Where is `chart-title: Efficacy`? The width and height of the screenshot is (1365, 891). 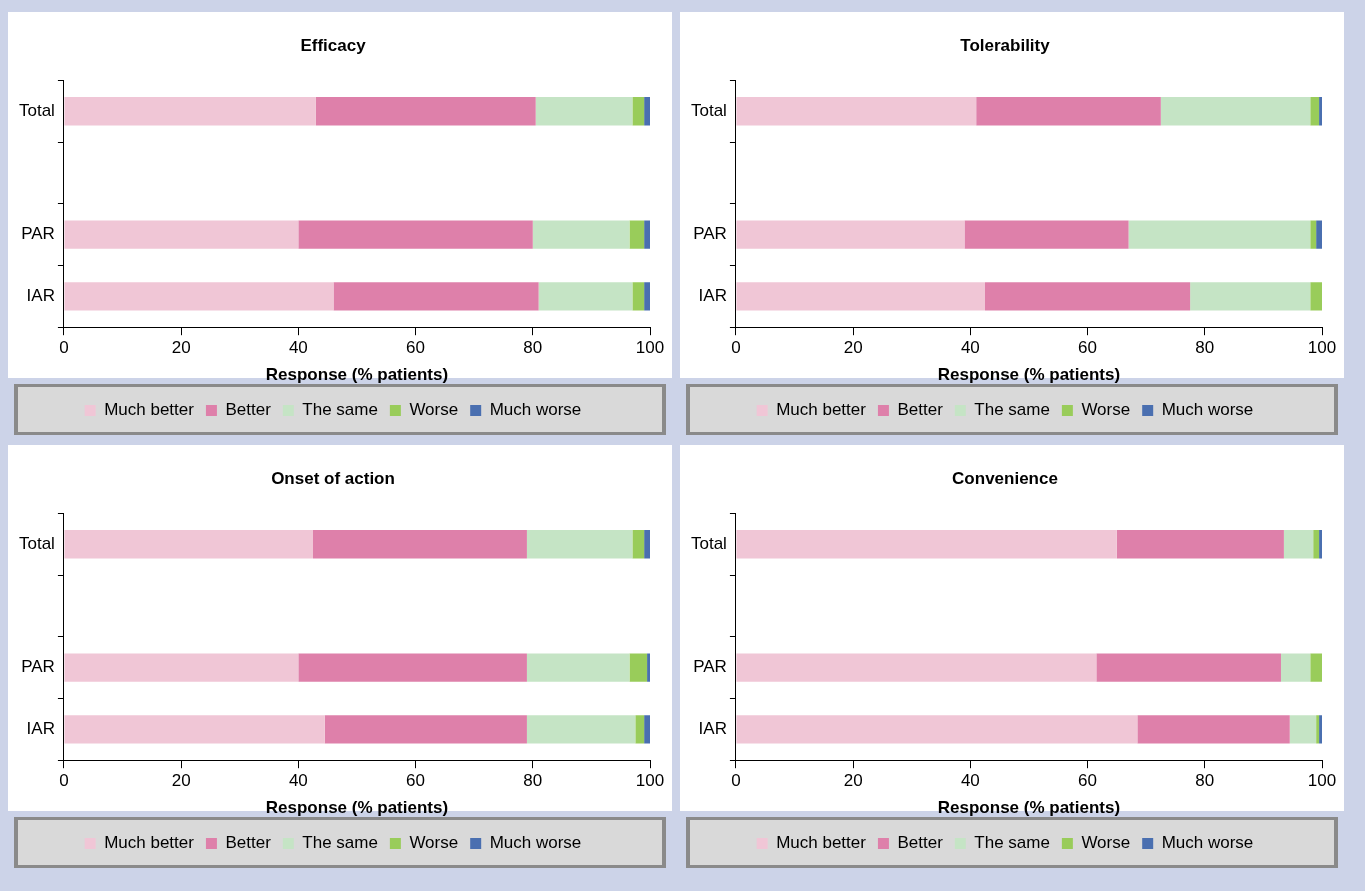
chart-title: Efficacy is located at coordinates (333, 45).